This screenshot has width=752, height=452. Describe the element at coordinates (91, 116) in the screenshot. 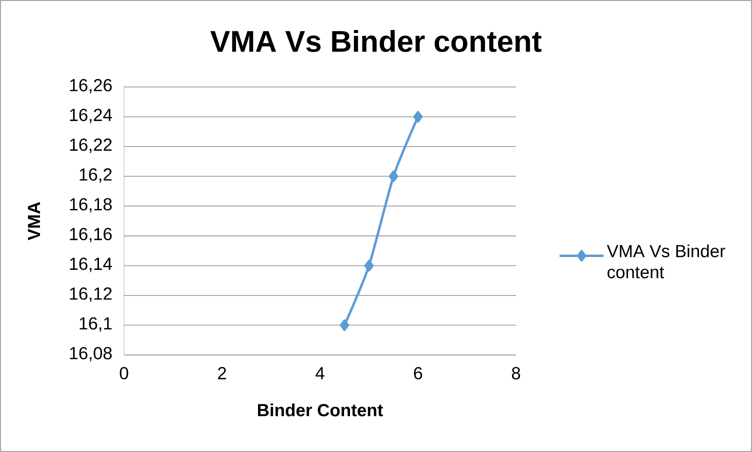

I see `y-tick-label: 16,24` at that location.